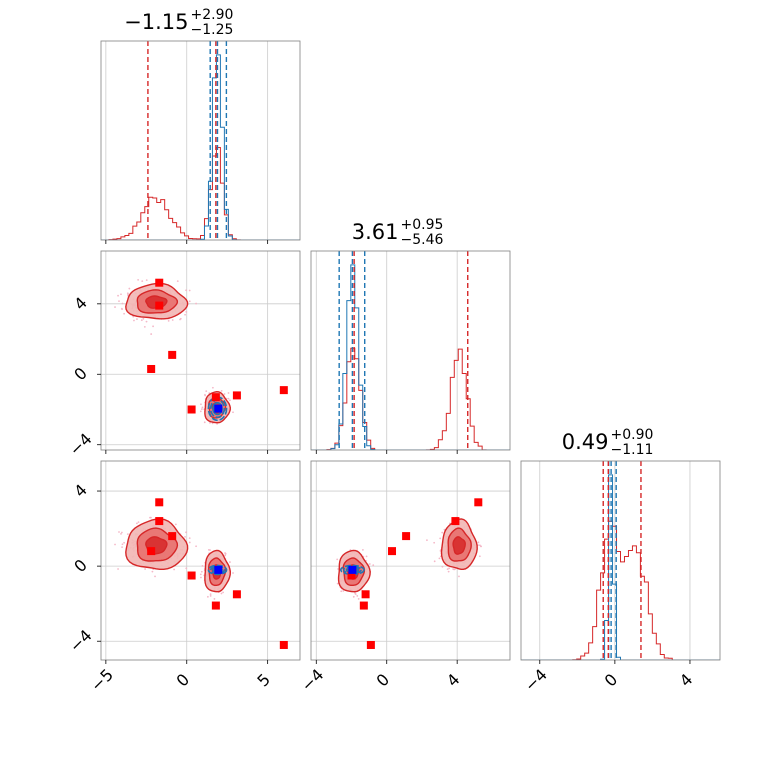  What do you see at coordinates (212, 15) in the screenshot?
I see `param-title-upper: +2.90` at bounding box center [212, 15].